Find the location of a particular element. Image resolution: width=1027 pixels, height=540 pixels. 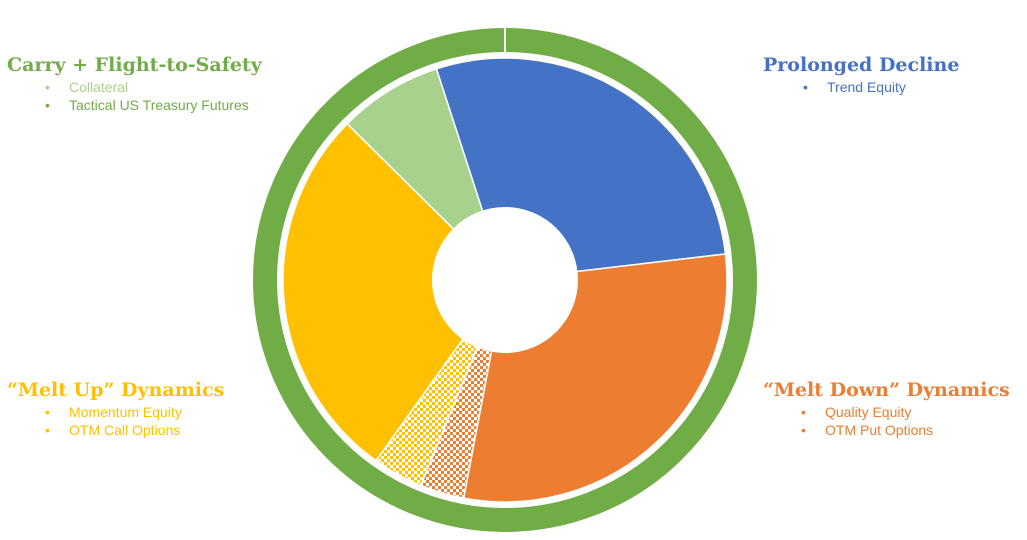

legend-item-momentum-equity: • Momentum Equity is located at coordinates (113, 412).